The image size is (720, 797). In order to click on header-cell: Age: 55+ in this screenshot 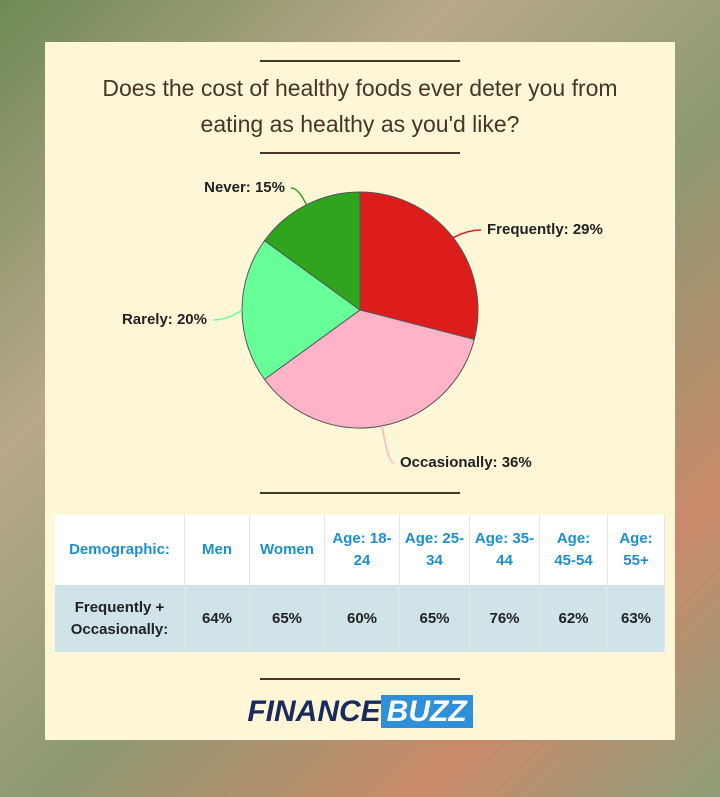, I will do `click(636, 550)`.